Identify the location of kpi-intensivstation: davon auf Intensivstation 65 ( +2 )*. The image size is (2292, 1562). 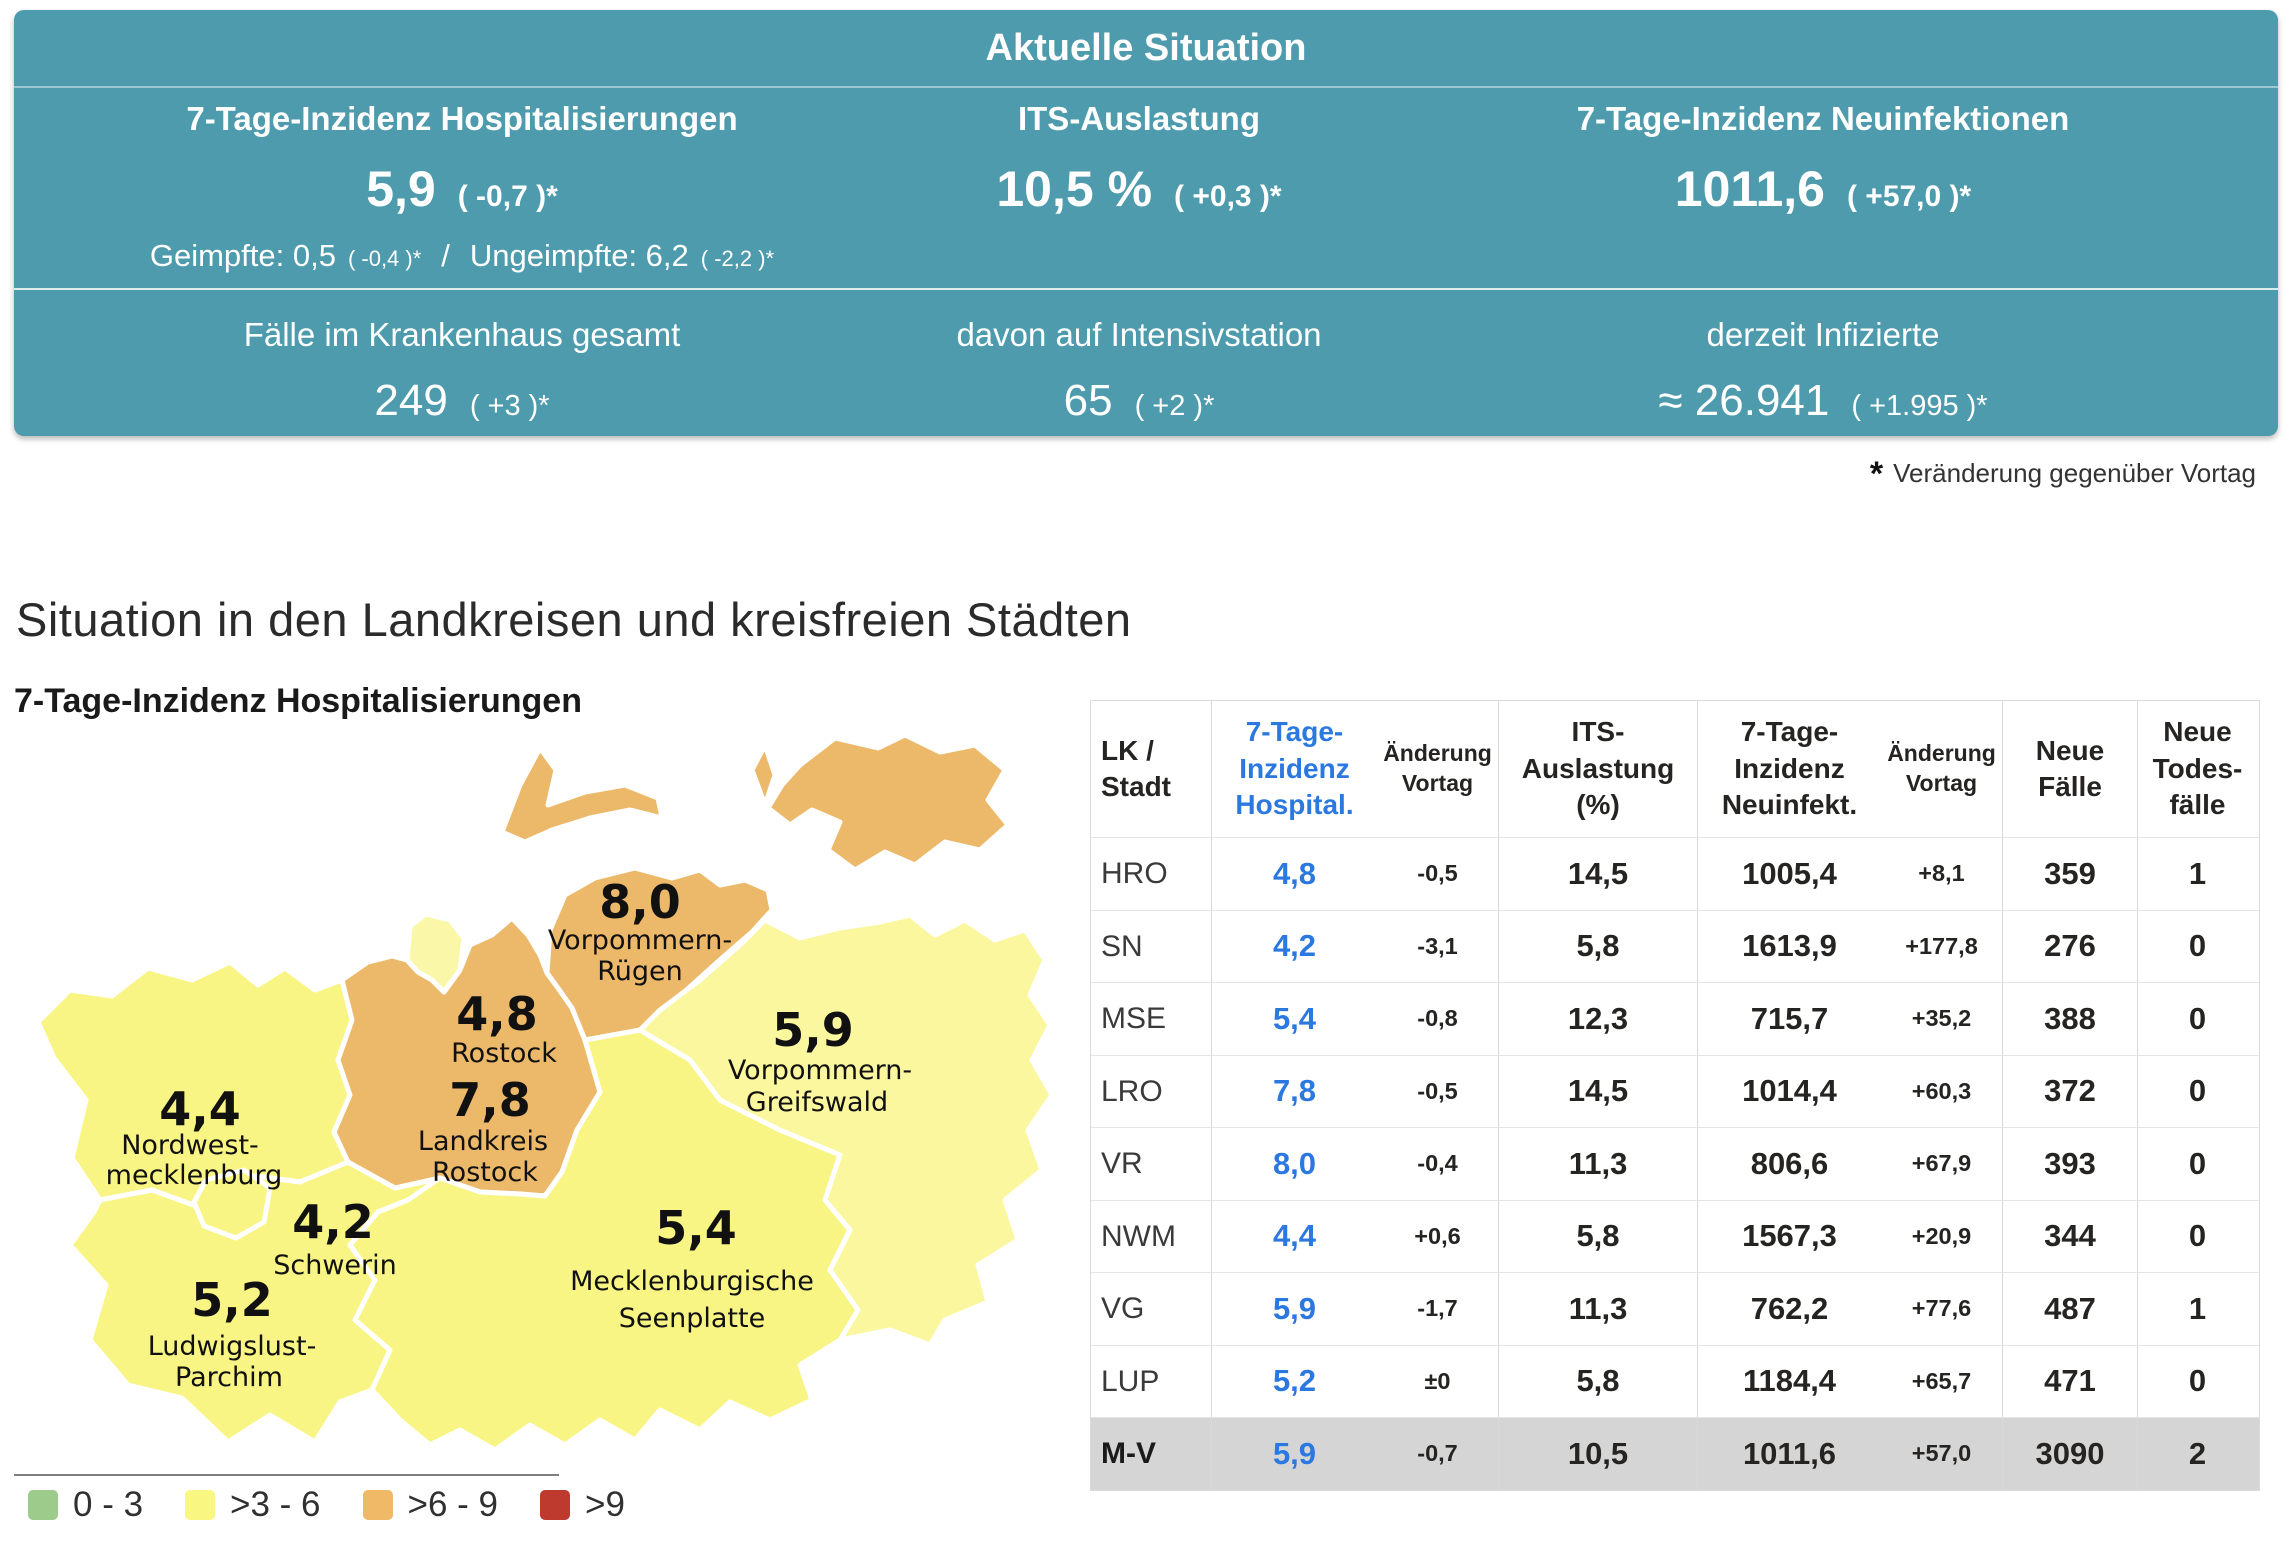
(1139, 363).